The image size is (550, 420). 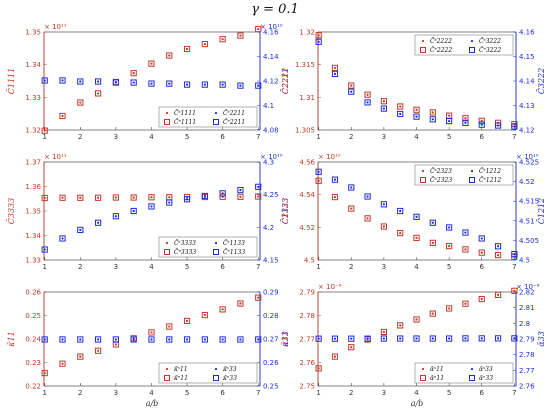 What do you see at coordinates (464, 45) in the screenshot?
I see `legend: C̄ˢ2222 C̄ˢ3222 C̄ᵉ2222 C̄ᵉ3222` at bounding box center [464, 45].